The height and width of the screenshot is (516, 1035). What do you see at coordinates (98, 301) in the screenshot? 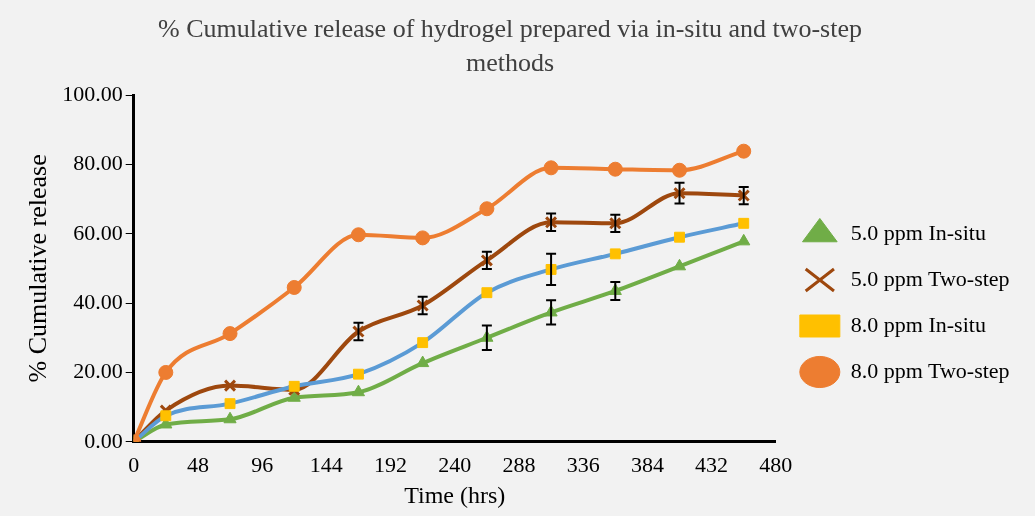
I see `y-tick-label: 40.00` at bounding box center [98, 301].